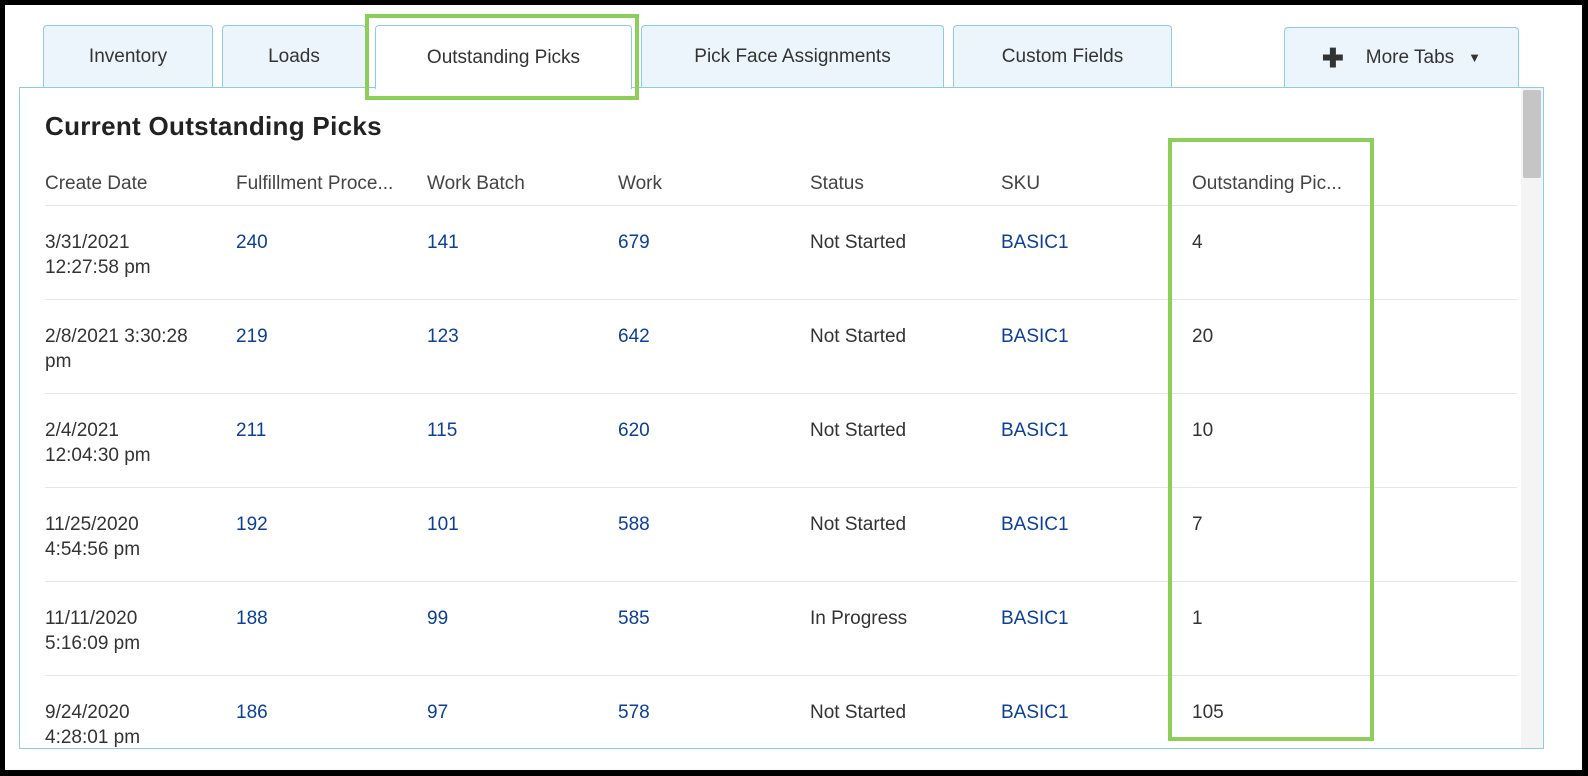 This screenshot has height=776, width=1588. What do you see at coordinates (135, 255) in the screenshot?
I see `create-date-cell: 3/31/2021 12:27:58 pm` at bounding box center [135, 255].